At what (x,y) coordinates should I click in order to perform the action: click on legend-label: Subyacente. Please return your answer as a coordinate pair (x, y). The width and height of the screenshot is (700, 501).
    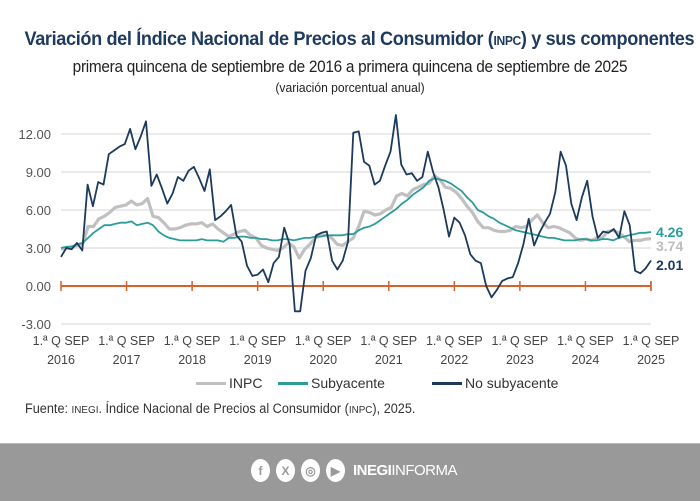
    Looking at the image, I should click on (348, 383).